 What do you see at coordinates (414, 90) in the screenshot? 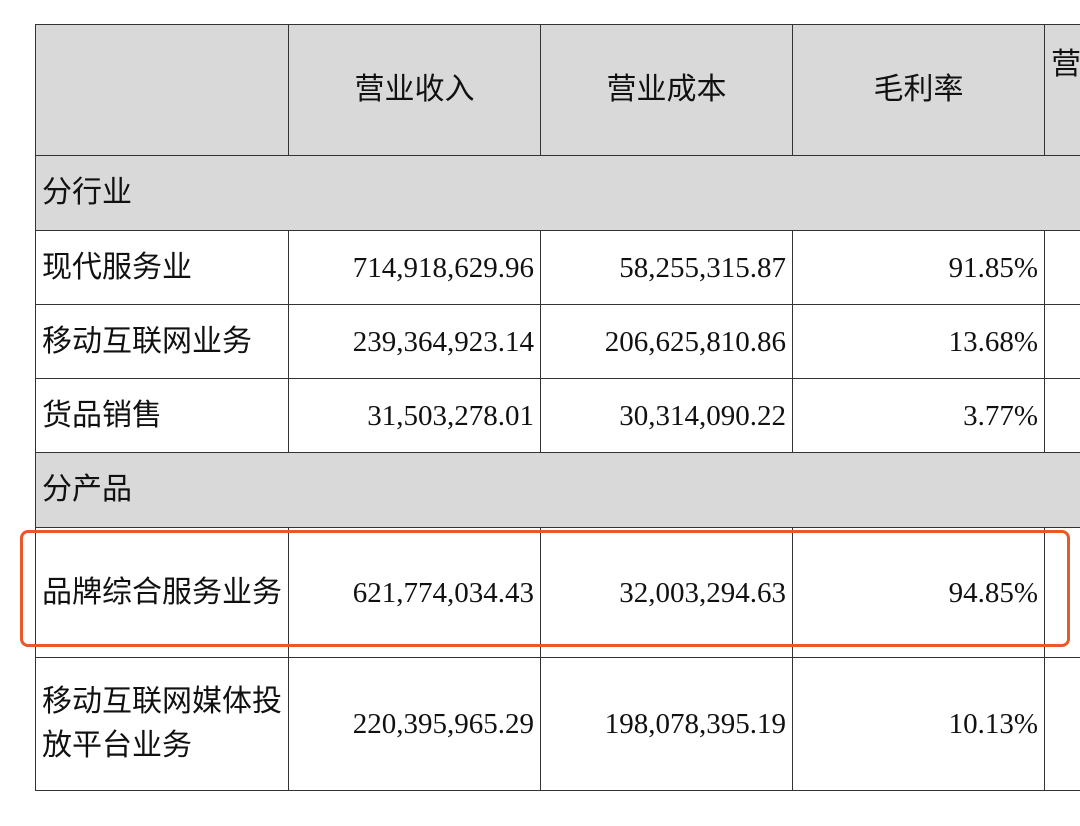
I see `header-cell: 营业收入` at bounding box center [414, 90].